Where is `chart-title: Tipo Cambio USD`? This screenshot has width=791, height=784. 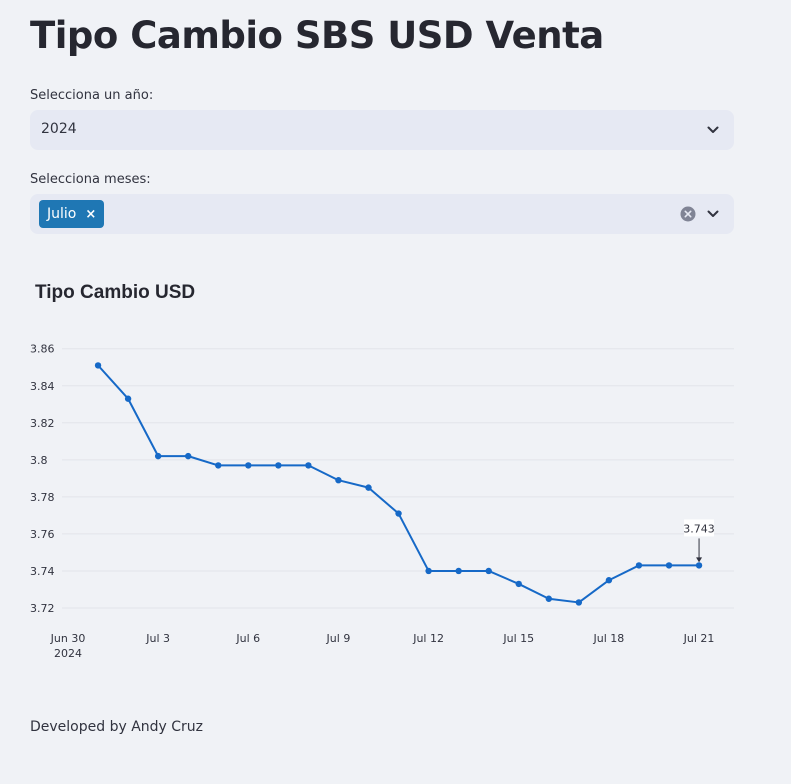 chart-title: Tipo Cambio USD is located at coordinates (115, 292).